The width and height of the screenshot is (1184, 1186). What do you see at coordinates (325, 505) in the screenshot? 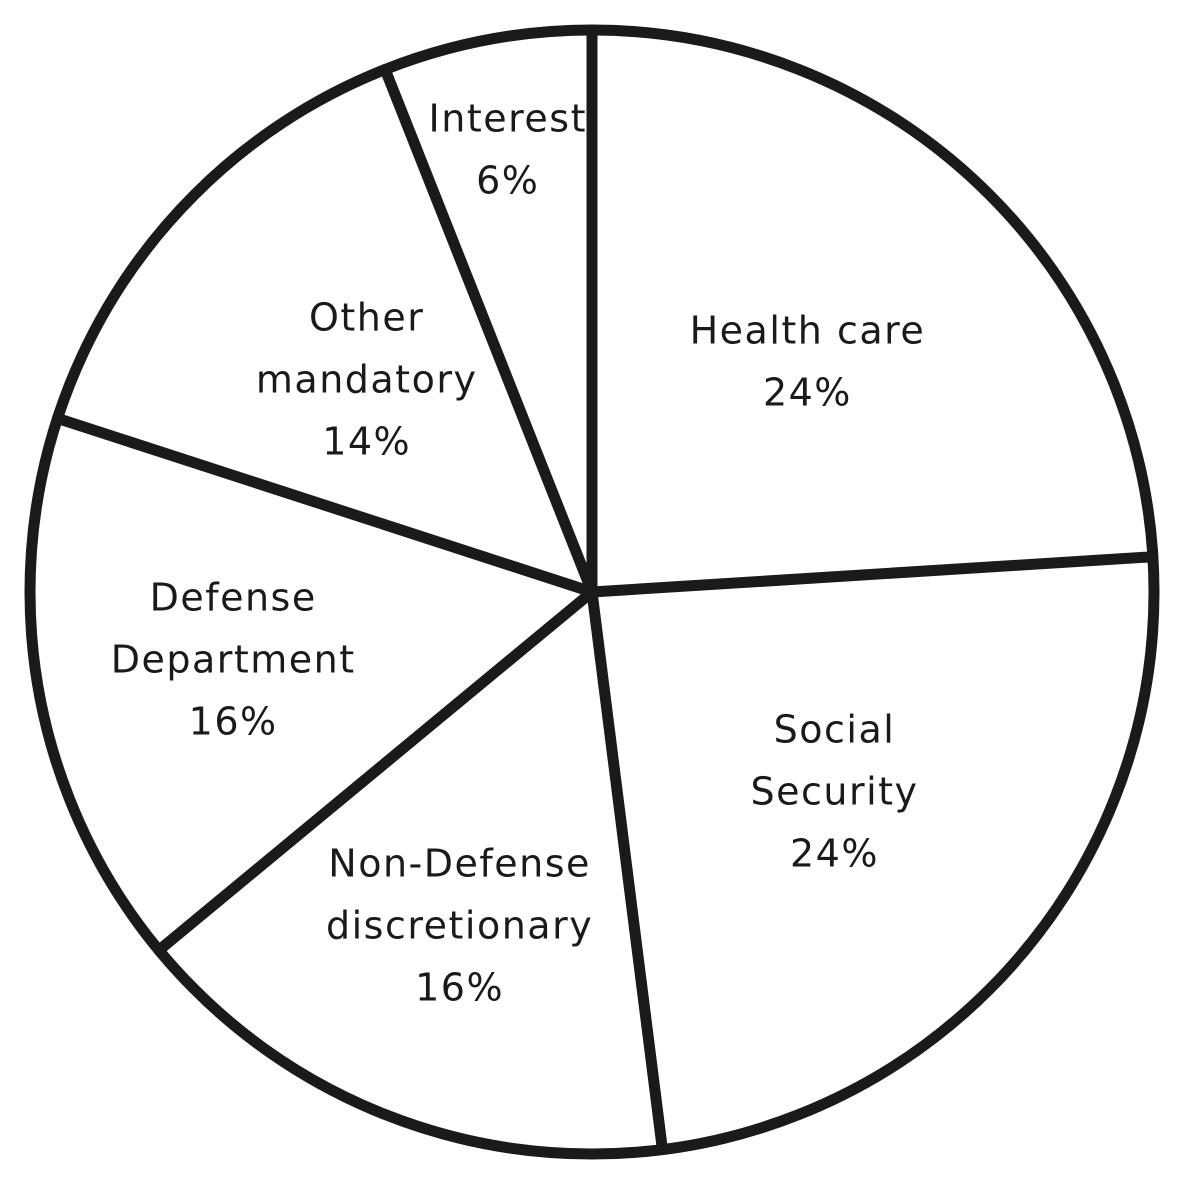
I see `slice-divider-other-mandatory` at bounding box center [325, 505].